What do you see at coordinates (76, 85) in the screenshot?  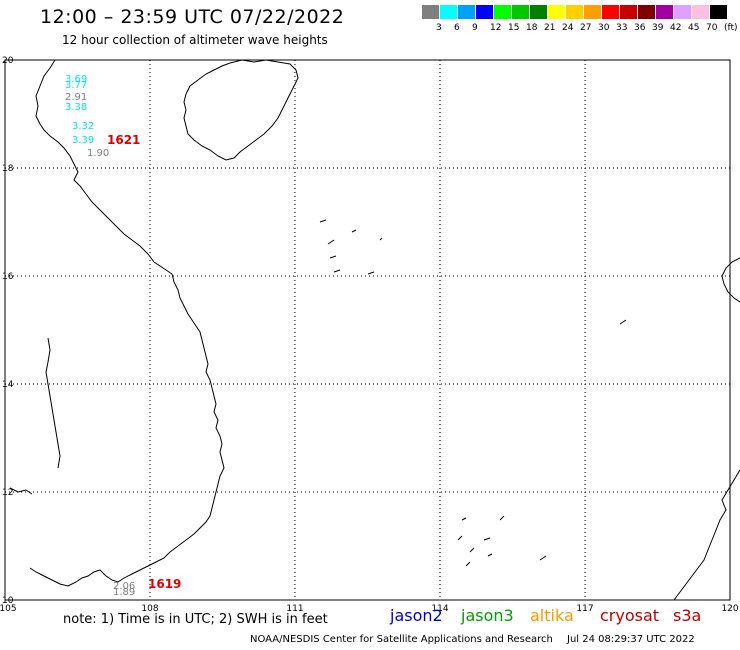 I see `swh-observation-label: 3.77` at bounding box center [76, 85].